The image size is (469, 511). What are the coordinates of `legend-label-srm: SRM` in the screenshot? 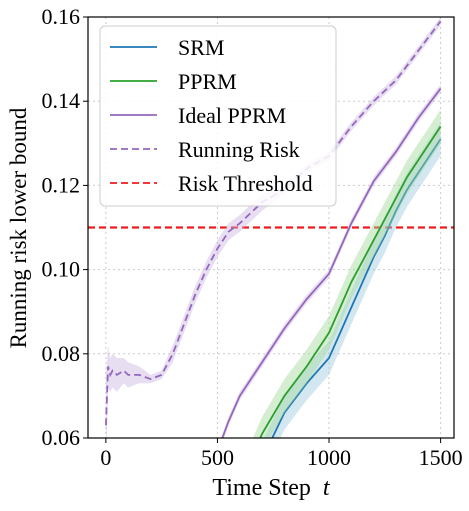 It's located at (201, 47).